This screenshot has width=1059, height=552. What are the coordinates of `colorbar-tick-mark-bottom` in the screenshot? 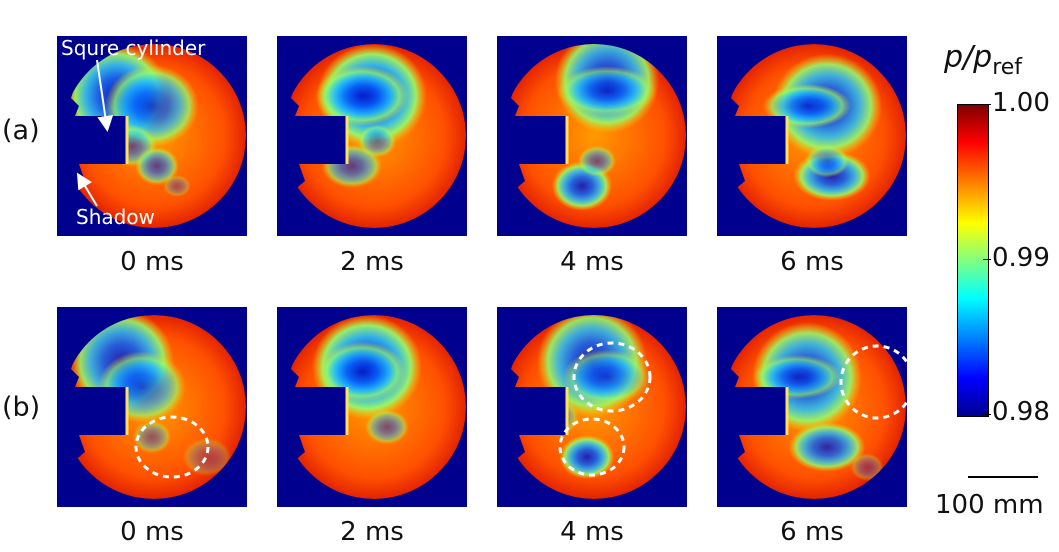 It's located at (987, 414).